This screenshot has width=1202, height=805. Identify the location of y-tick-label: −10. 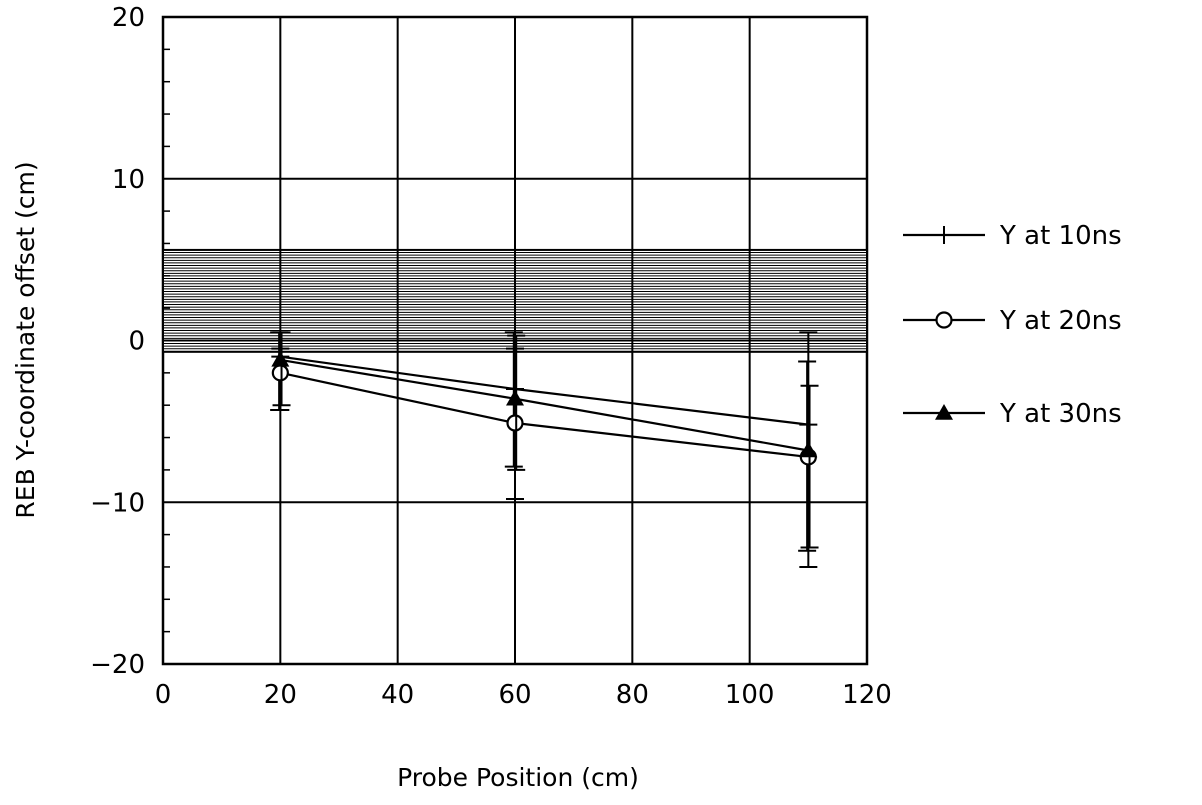
(117, 503).